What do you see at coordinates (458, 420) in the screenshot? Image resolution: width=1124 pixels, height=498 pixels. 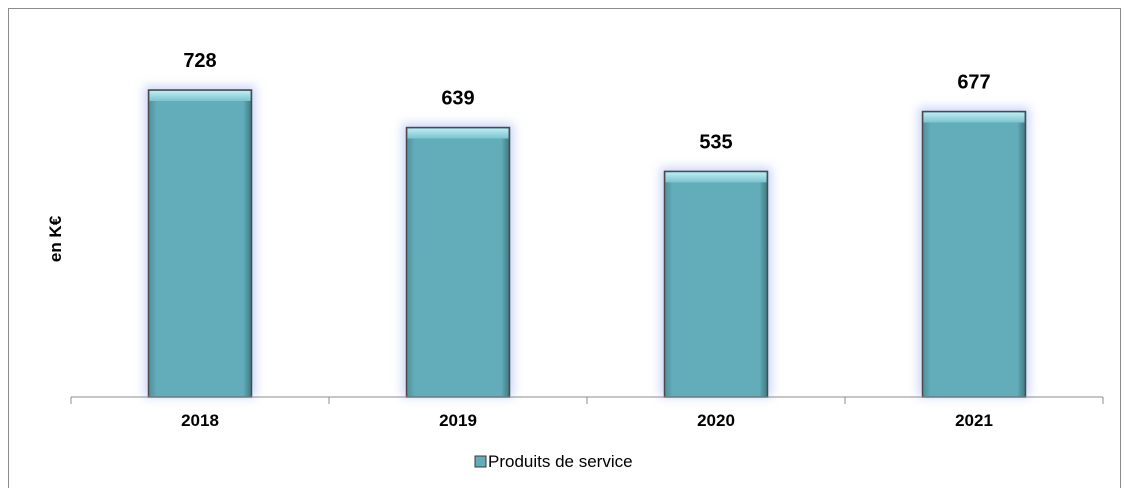 I see `x-tick-label-2019: 2019` at bounding box center [458, 420].